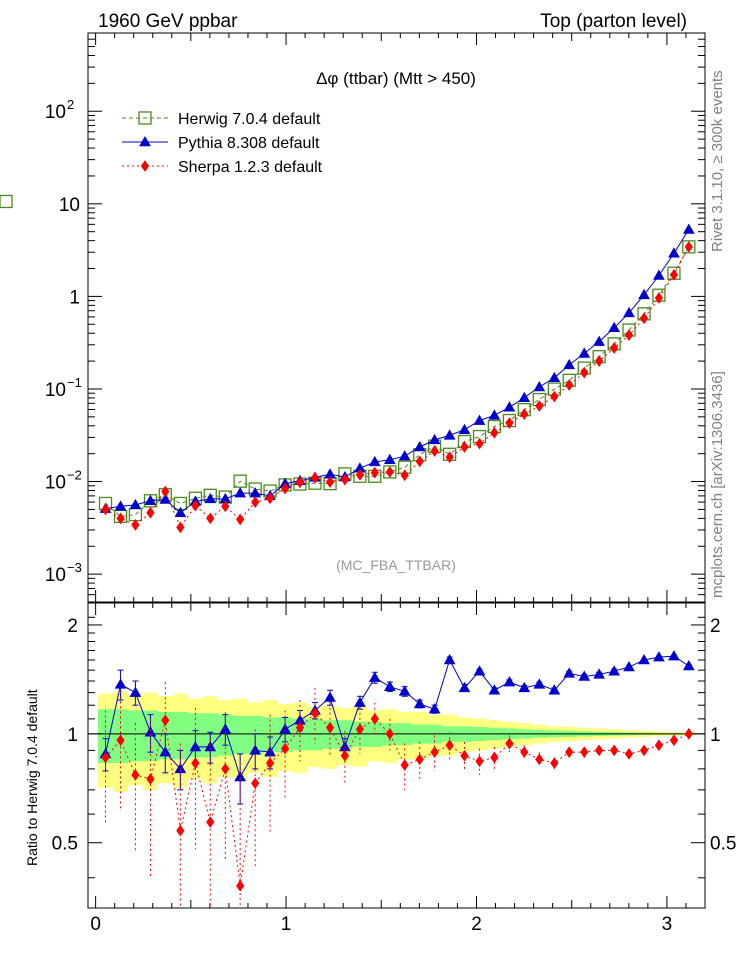 This screenshot has height=972, width=746. I want to click on mcplots-side-label: mcplots.cern.ch [arXiv:1306.3436], so click(717, 484).